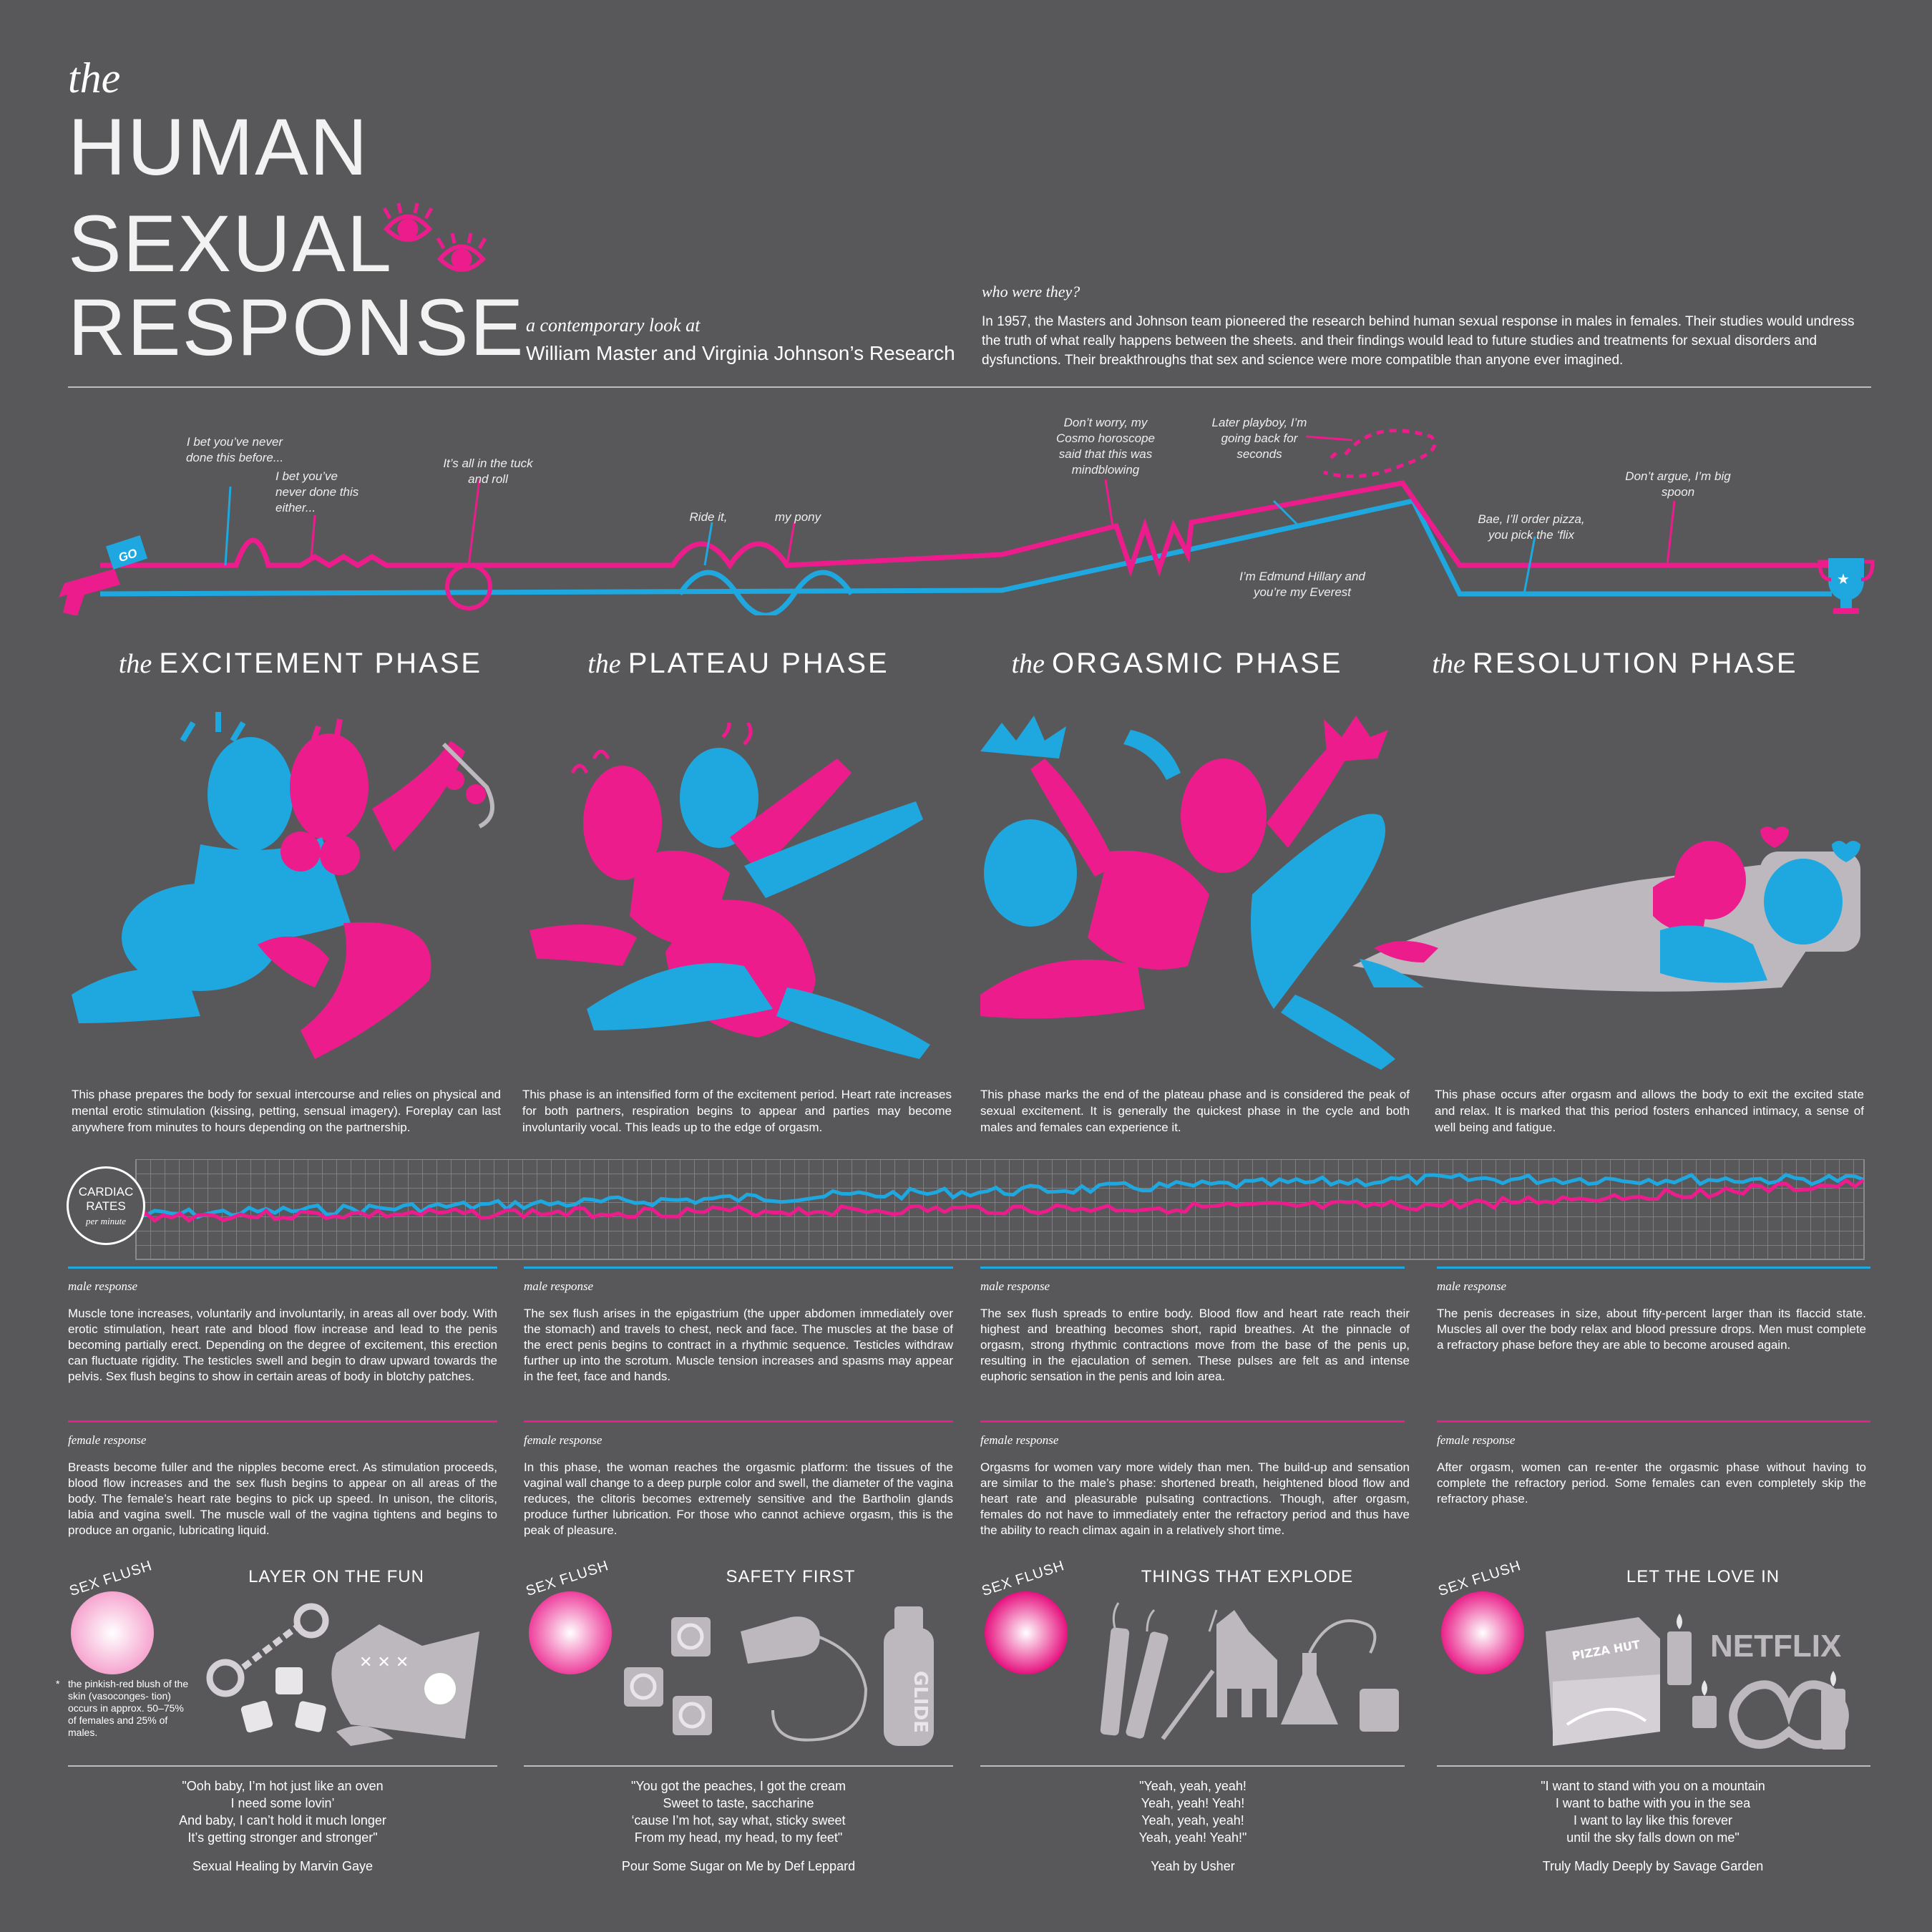 The height and width of the screenshot is (1932, 1932). Describe the element at coordinates (613, 325) in the screenshot. I see `subtitle-italic: a contemporary look at` at that location.